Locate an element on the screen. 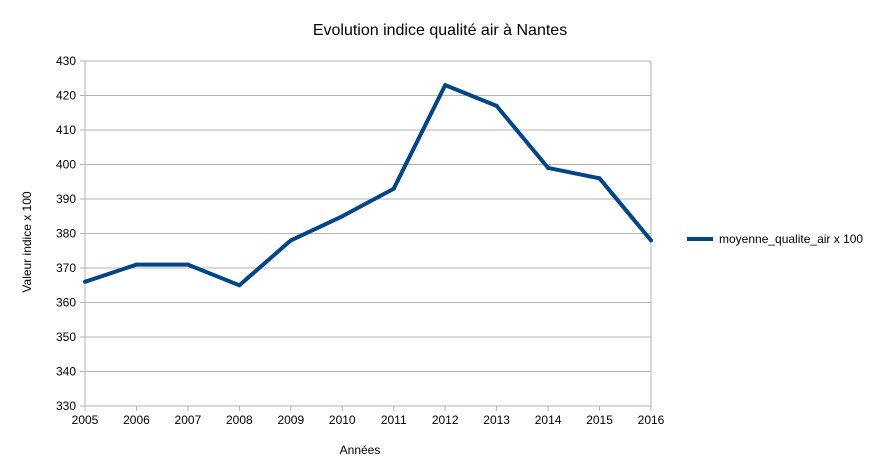 Image resolution: width=881 pixels, height=476 pixels. legend: moyenne_qualite_air x 100 is located at coordinates (775, 239).